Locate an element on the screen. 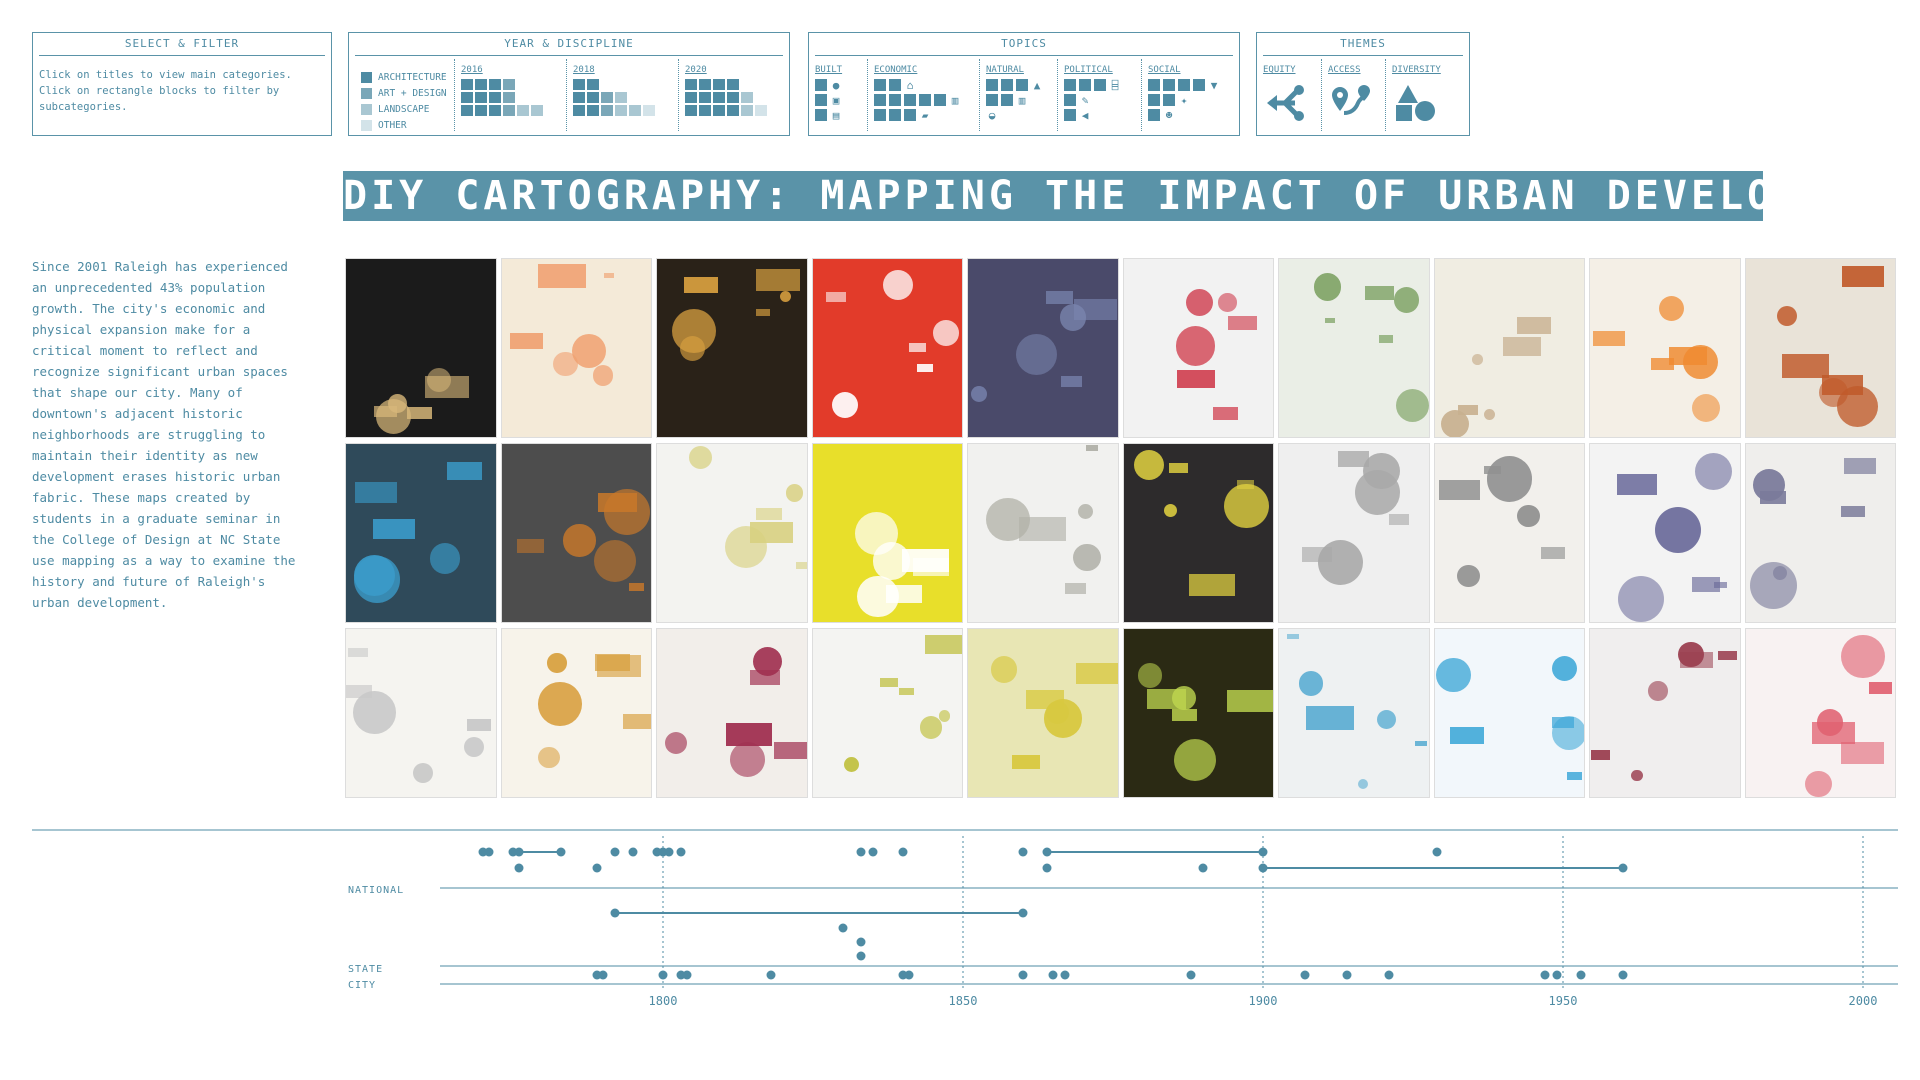 The height and width of the screenshot is (1080, 1920). year-discipline-title: YEAR & DISCIPLINE is located at coordinates (569, 43).